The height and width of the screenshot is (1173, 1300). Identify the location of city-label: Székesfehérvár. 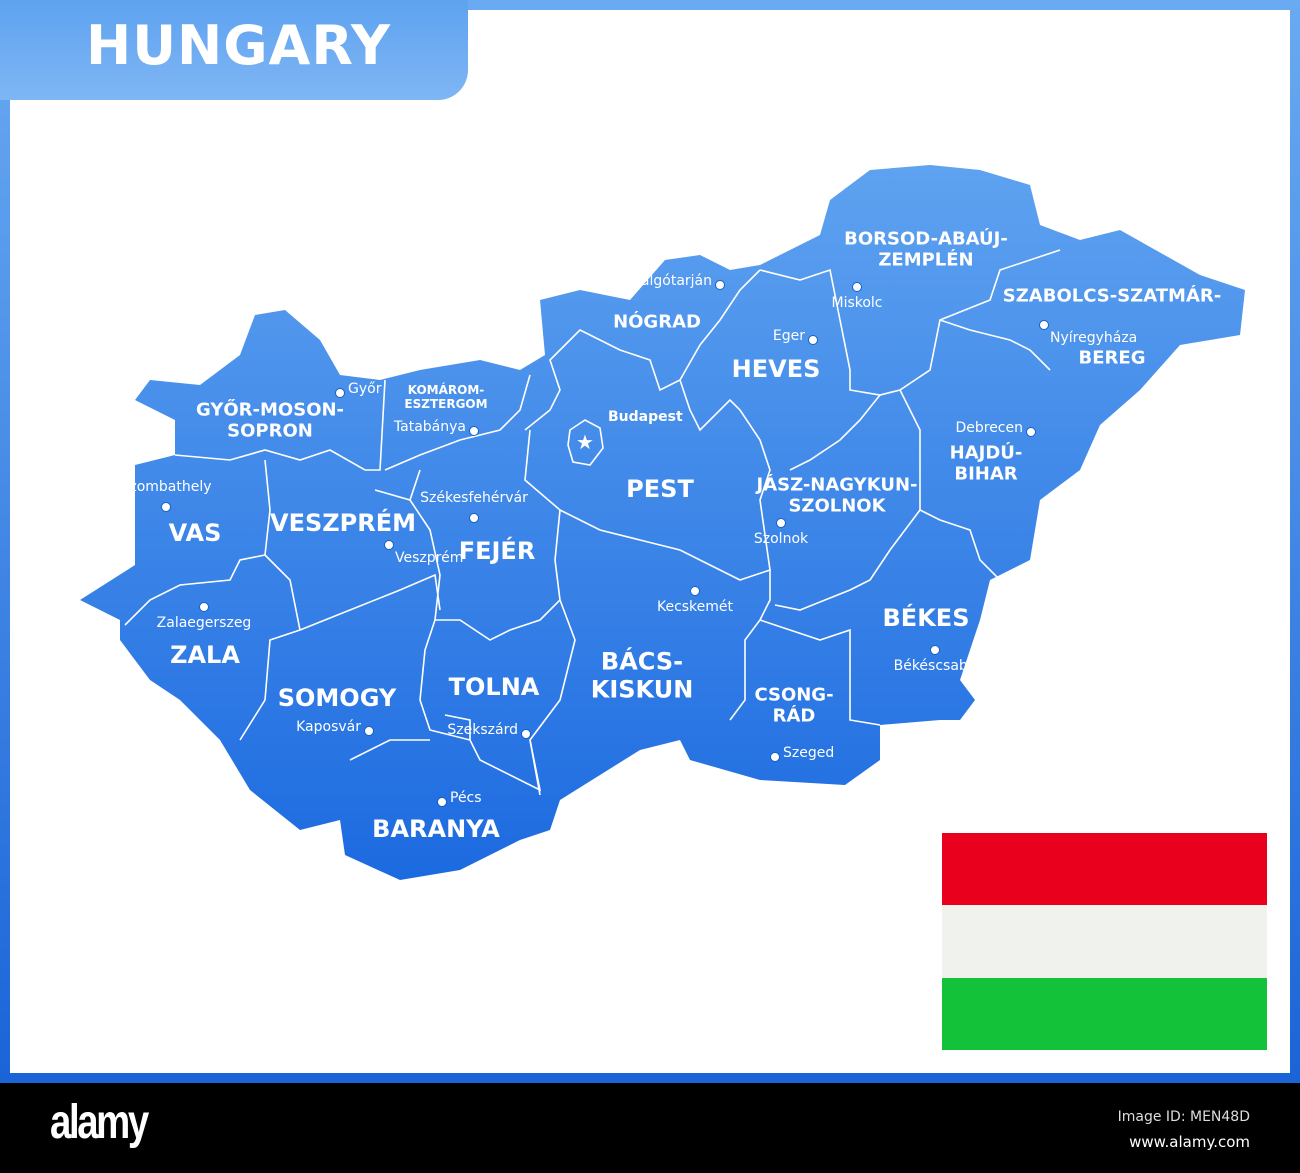
(474, 498).